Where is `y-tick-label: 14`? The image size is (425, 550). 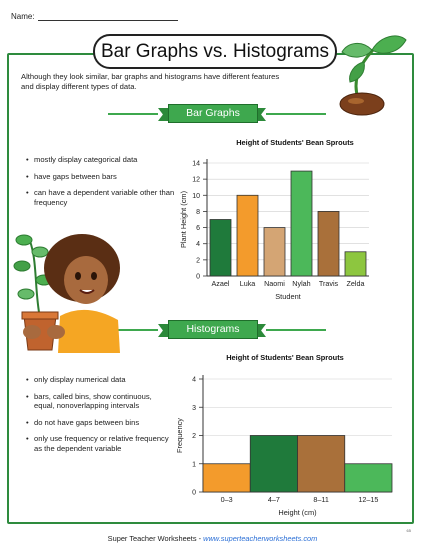
y-tick-label: 14 is located at coordinates (196, 164).